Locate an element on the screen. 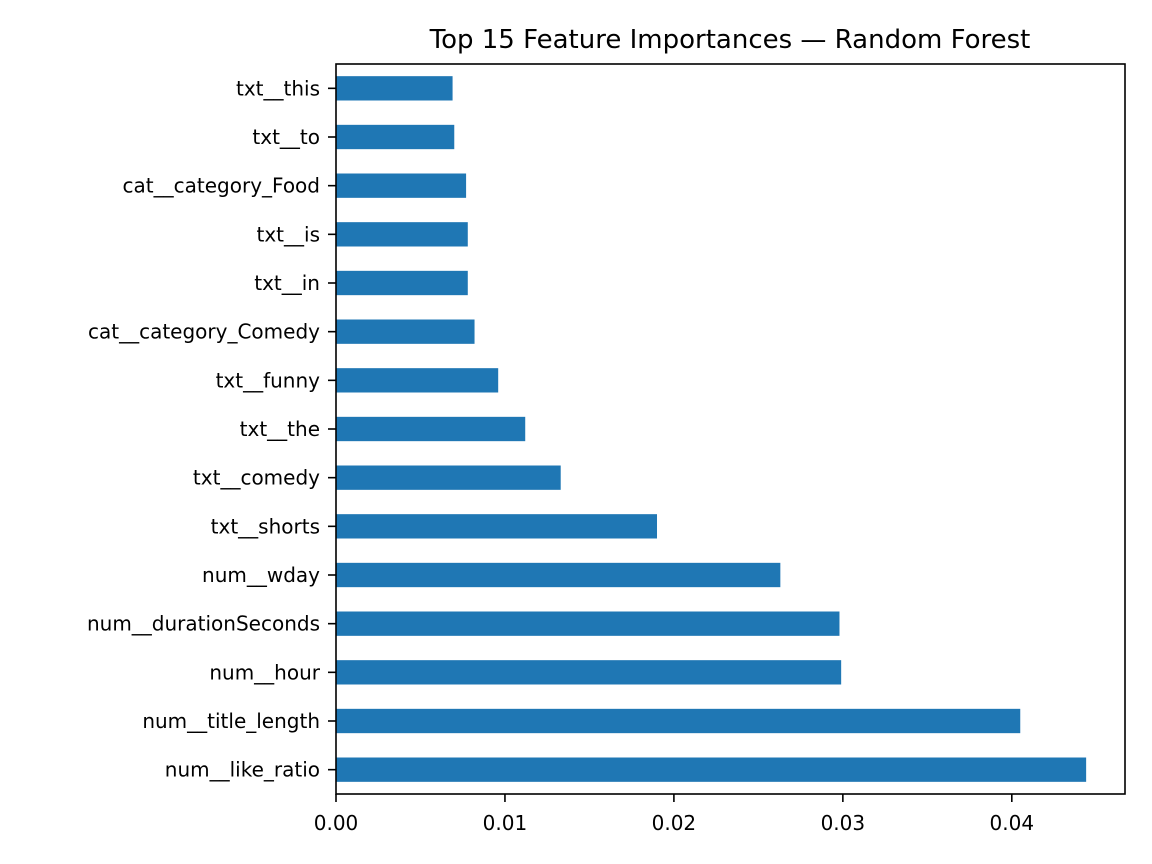 Image resolution: width=1152 pixels, height=864 pixels. y-tick-label: txt__is is located at coordinates (289, 234).